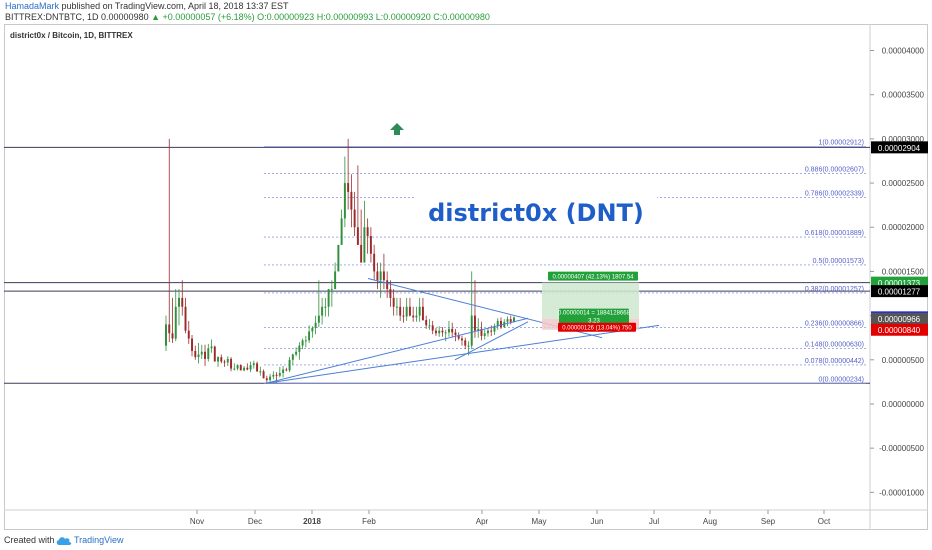 This screenshot has width=932, height=550. I want to click on price-badge-label: 0.00000840, so click(899, 330).